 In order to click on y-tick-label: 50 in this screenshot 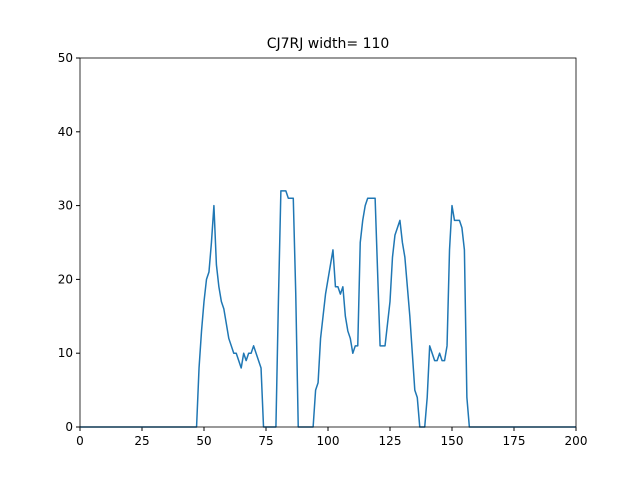, I will do `click(65, 58)`.